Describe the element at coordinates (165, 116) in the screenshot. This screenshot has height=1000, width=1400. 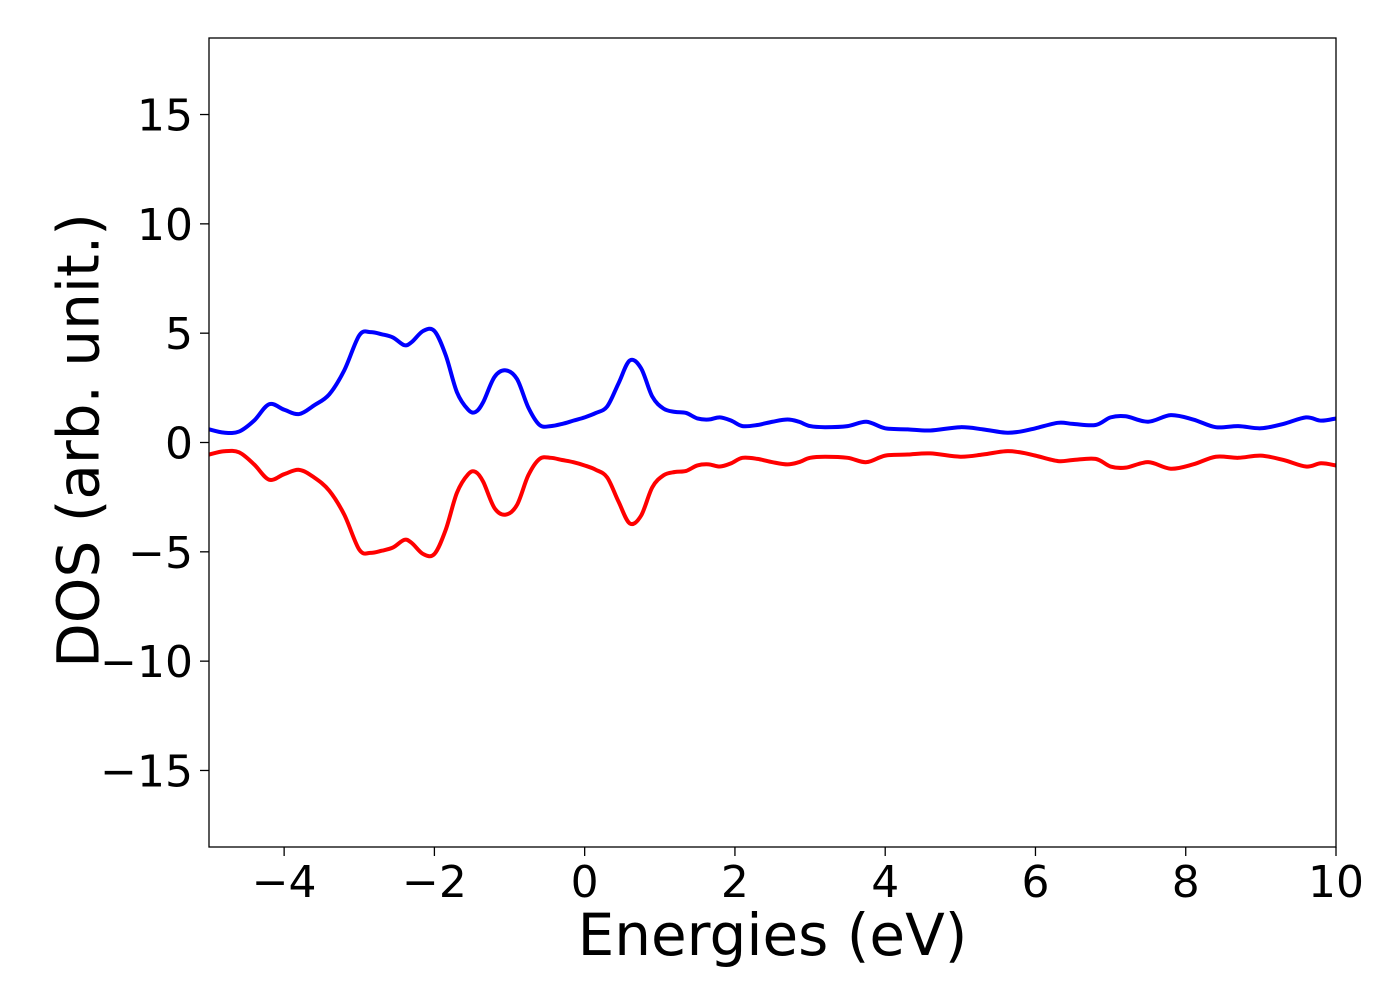
I see `y-tick-label: 15` at that location.